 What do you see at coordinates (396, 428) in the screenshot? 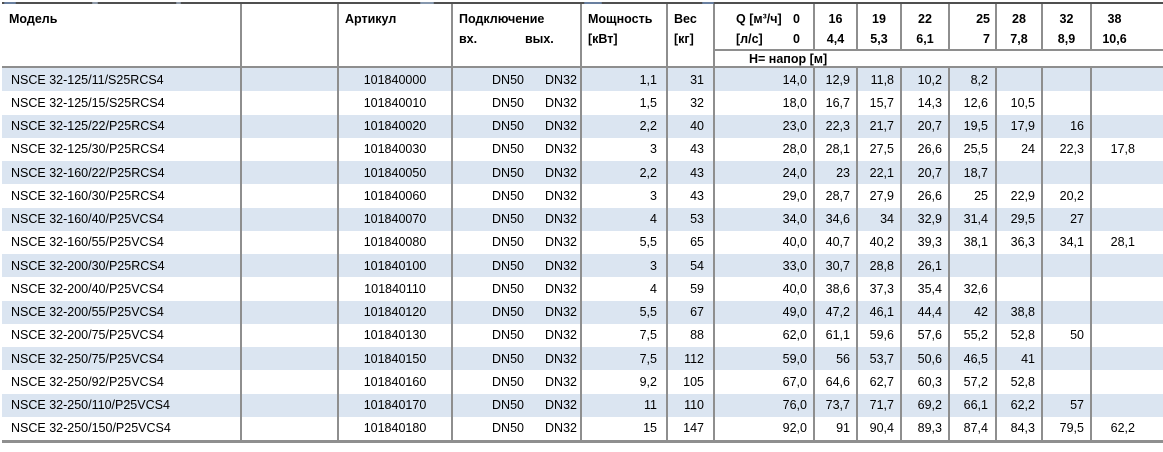
I see `article-cell: 101840180` at bounding box center [396, 428].